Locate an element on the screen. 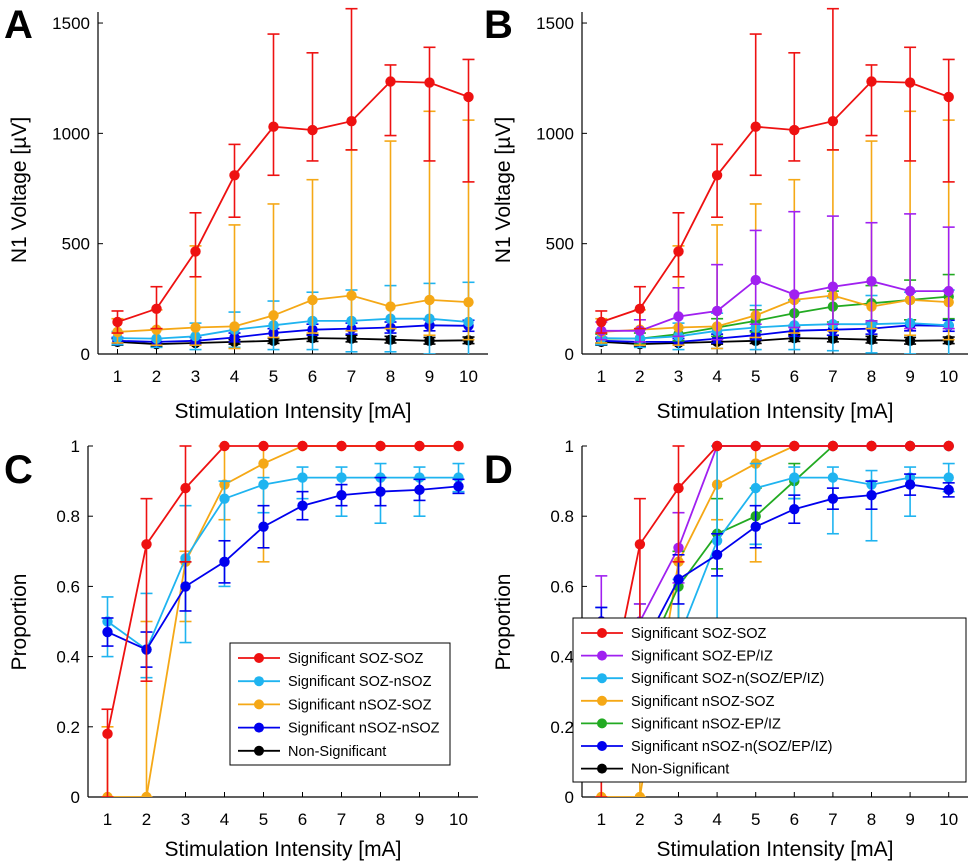  legend-label: Significant SOZ-SOZ is located at coordinates (356, 659).